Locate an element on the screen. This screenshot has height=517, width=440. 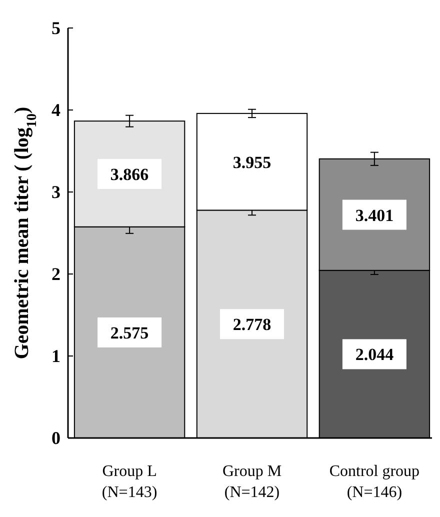
y-tick-label: 4 is located at coordinates (56, 110).